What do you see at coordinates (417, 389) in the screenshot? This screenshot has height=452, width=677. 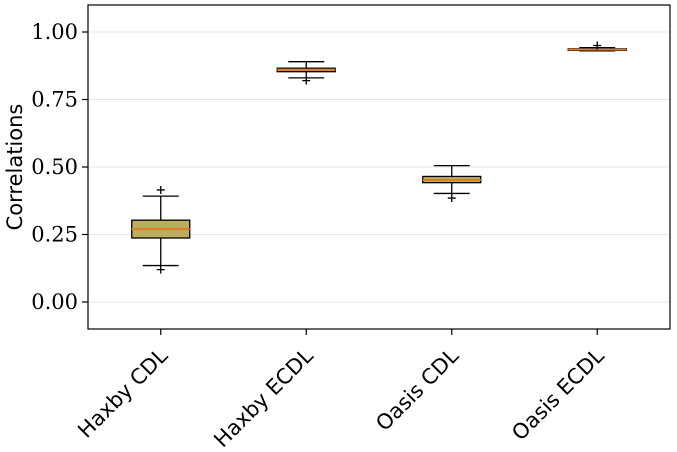 I see `x-tick-label: Oasis CDL` at bounding box center [417, 389].